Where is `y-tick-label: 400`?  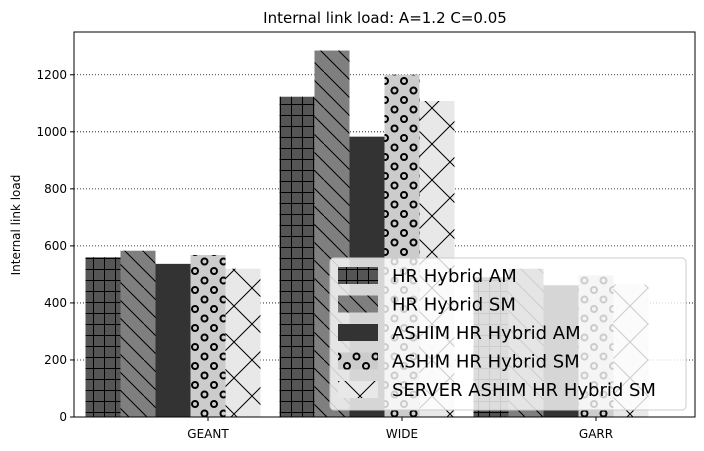 y-tick-label: 400 is located at coordinates (55, 303).